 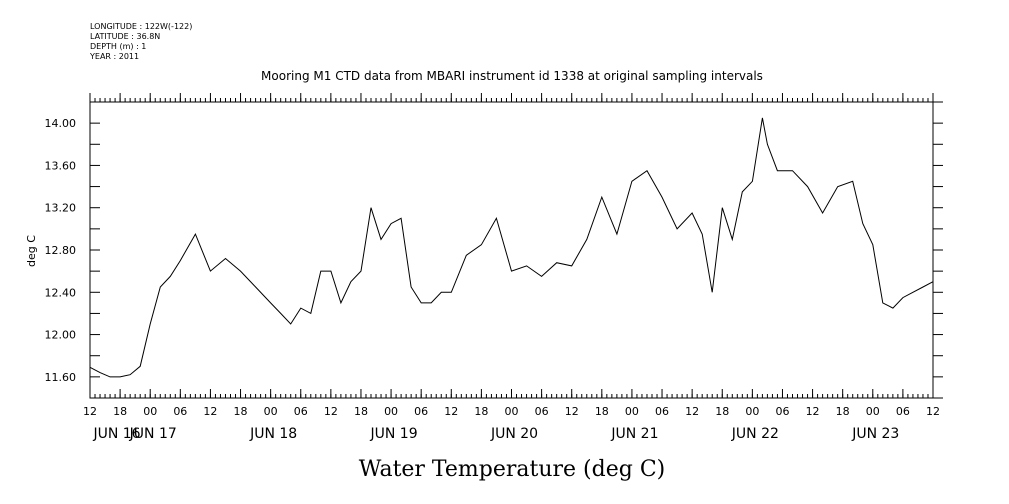 I want to click on depth-label: DEPTH (m) : 1, so click(x=118, y=46).